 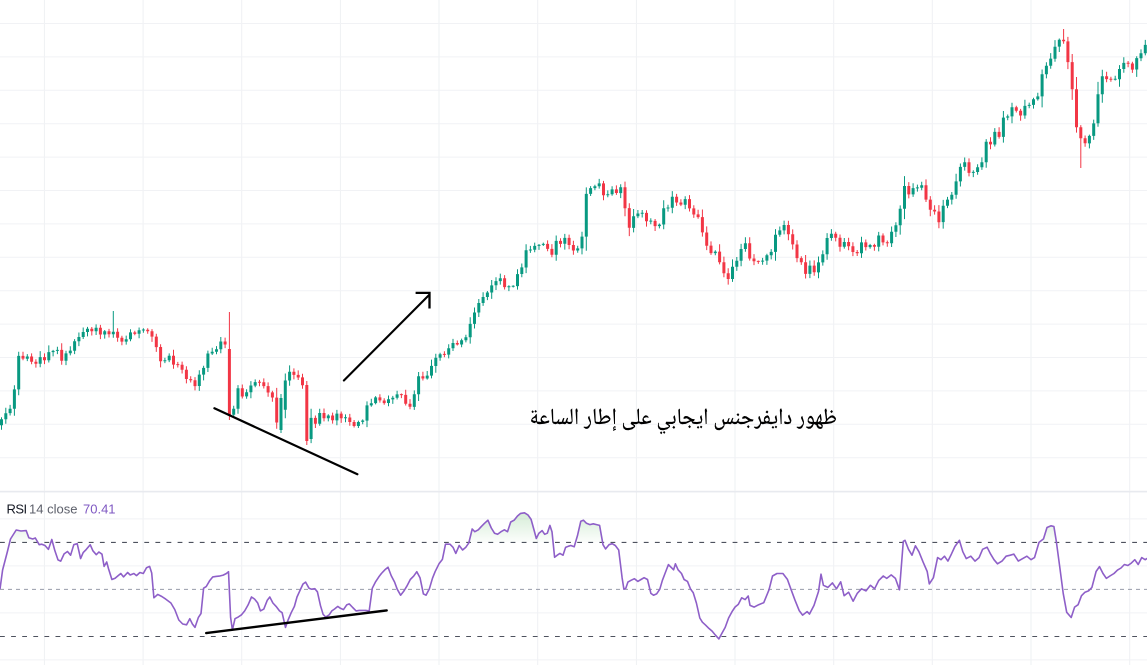 What do you see at coordinates (53, 509) in the screenshot?
I see `svg-text: 14 close` at bounding box center [53, 509].